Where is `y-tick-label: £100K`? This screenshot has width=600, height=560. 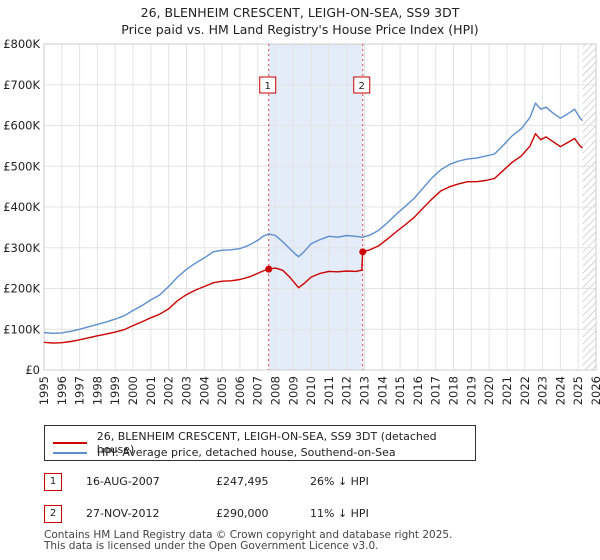
y-tick-label: £100K is located at coordinates (21, 329).